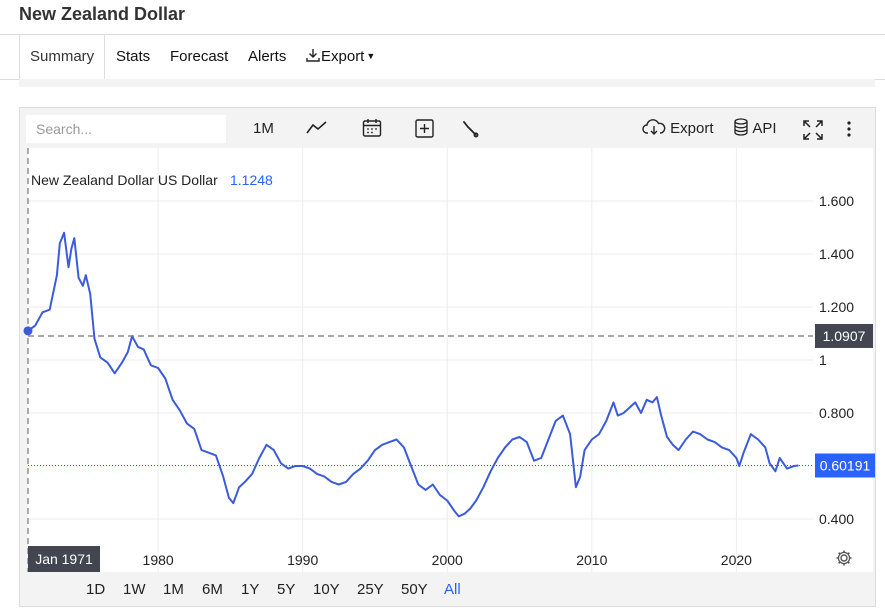  Describe the element at coordinates (414, 589) in the screenshot. I see `period-50y: 50Y` at that location.